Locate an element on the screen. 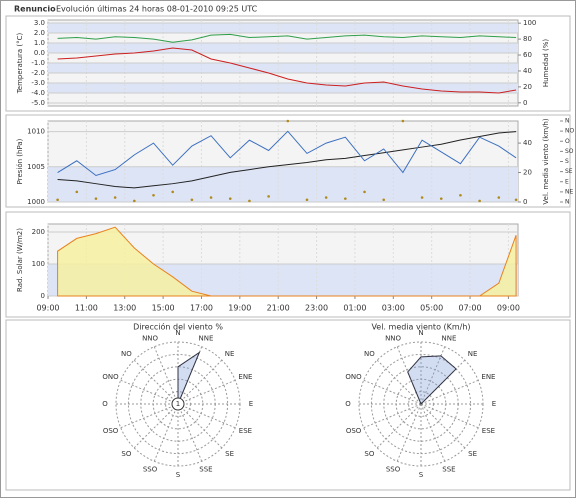  rose-area is located at coordinates (189, 378).